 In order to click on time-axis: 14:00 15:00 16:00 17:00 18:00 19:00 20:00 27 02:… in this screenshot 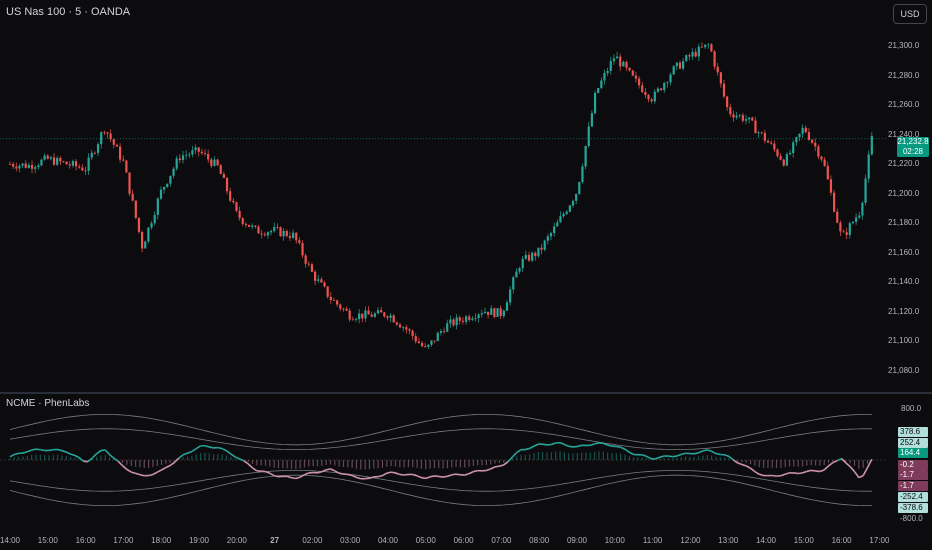, I will do `click(444, 538)`.